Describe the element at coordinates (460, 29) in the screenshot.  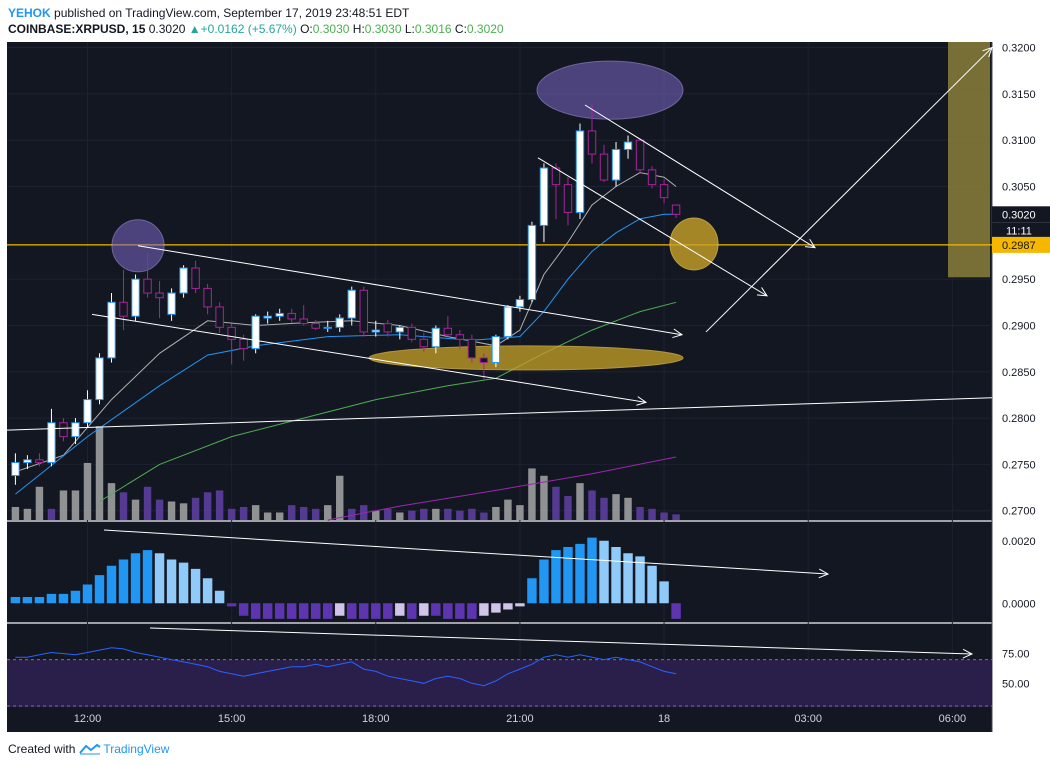
I see `ohlc-close-label: C:` at that location.